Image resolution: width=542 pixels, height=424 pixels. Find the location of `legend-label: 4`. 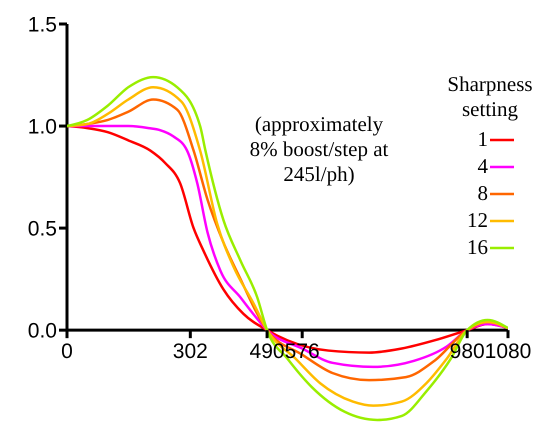

legend-label: 4 is located at coordinates (482, 166).